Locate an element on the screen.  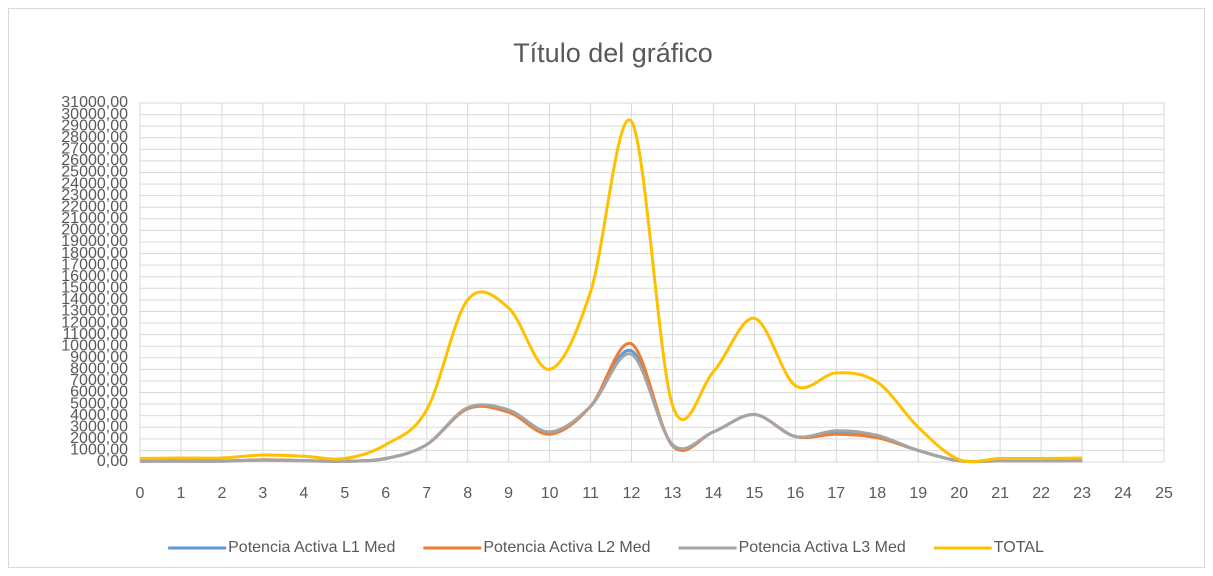
x-tick-label: 3 is located at coordinates (262, 493).